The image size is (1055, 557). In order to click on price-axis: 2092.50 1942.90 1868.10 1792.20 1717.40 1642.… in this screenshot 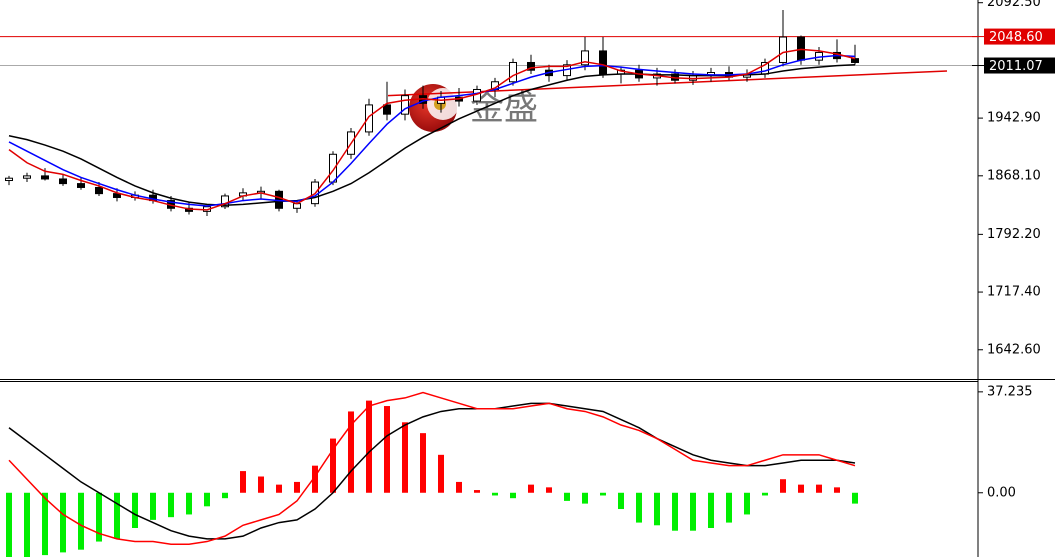, I will do `click(1013, 250)`.